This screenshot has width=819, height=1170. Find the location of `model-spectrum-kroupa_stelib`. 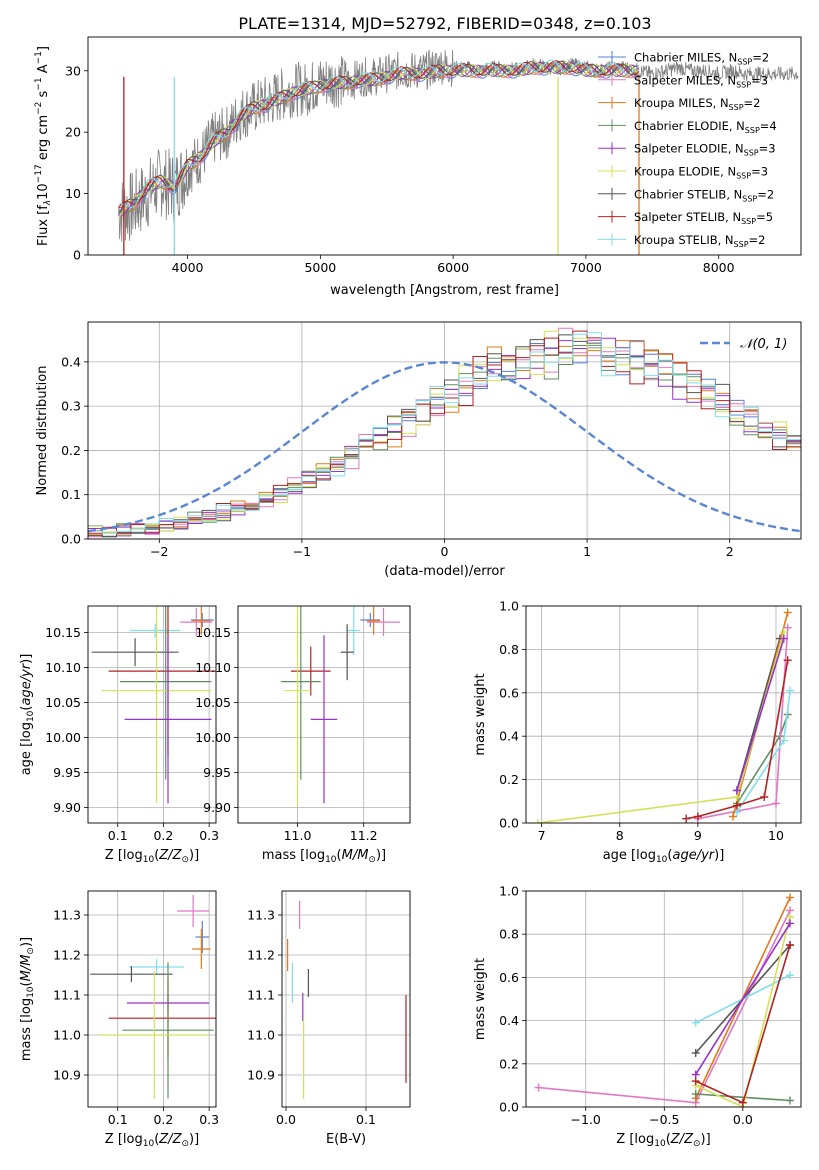

model-spectrum-kroupa_stelib is located at coordinates (379, 133).